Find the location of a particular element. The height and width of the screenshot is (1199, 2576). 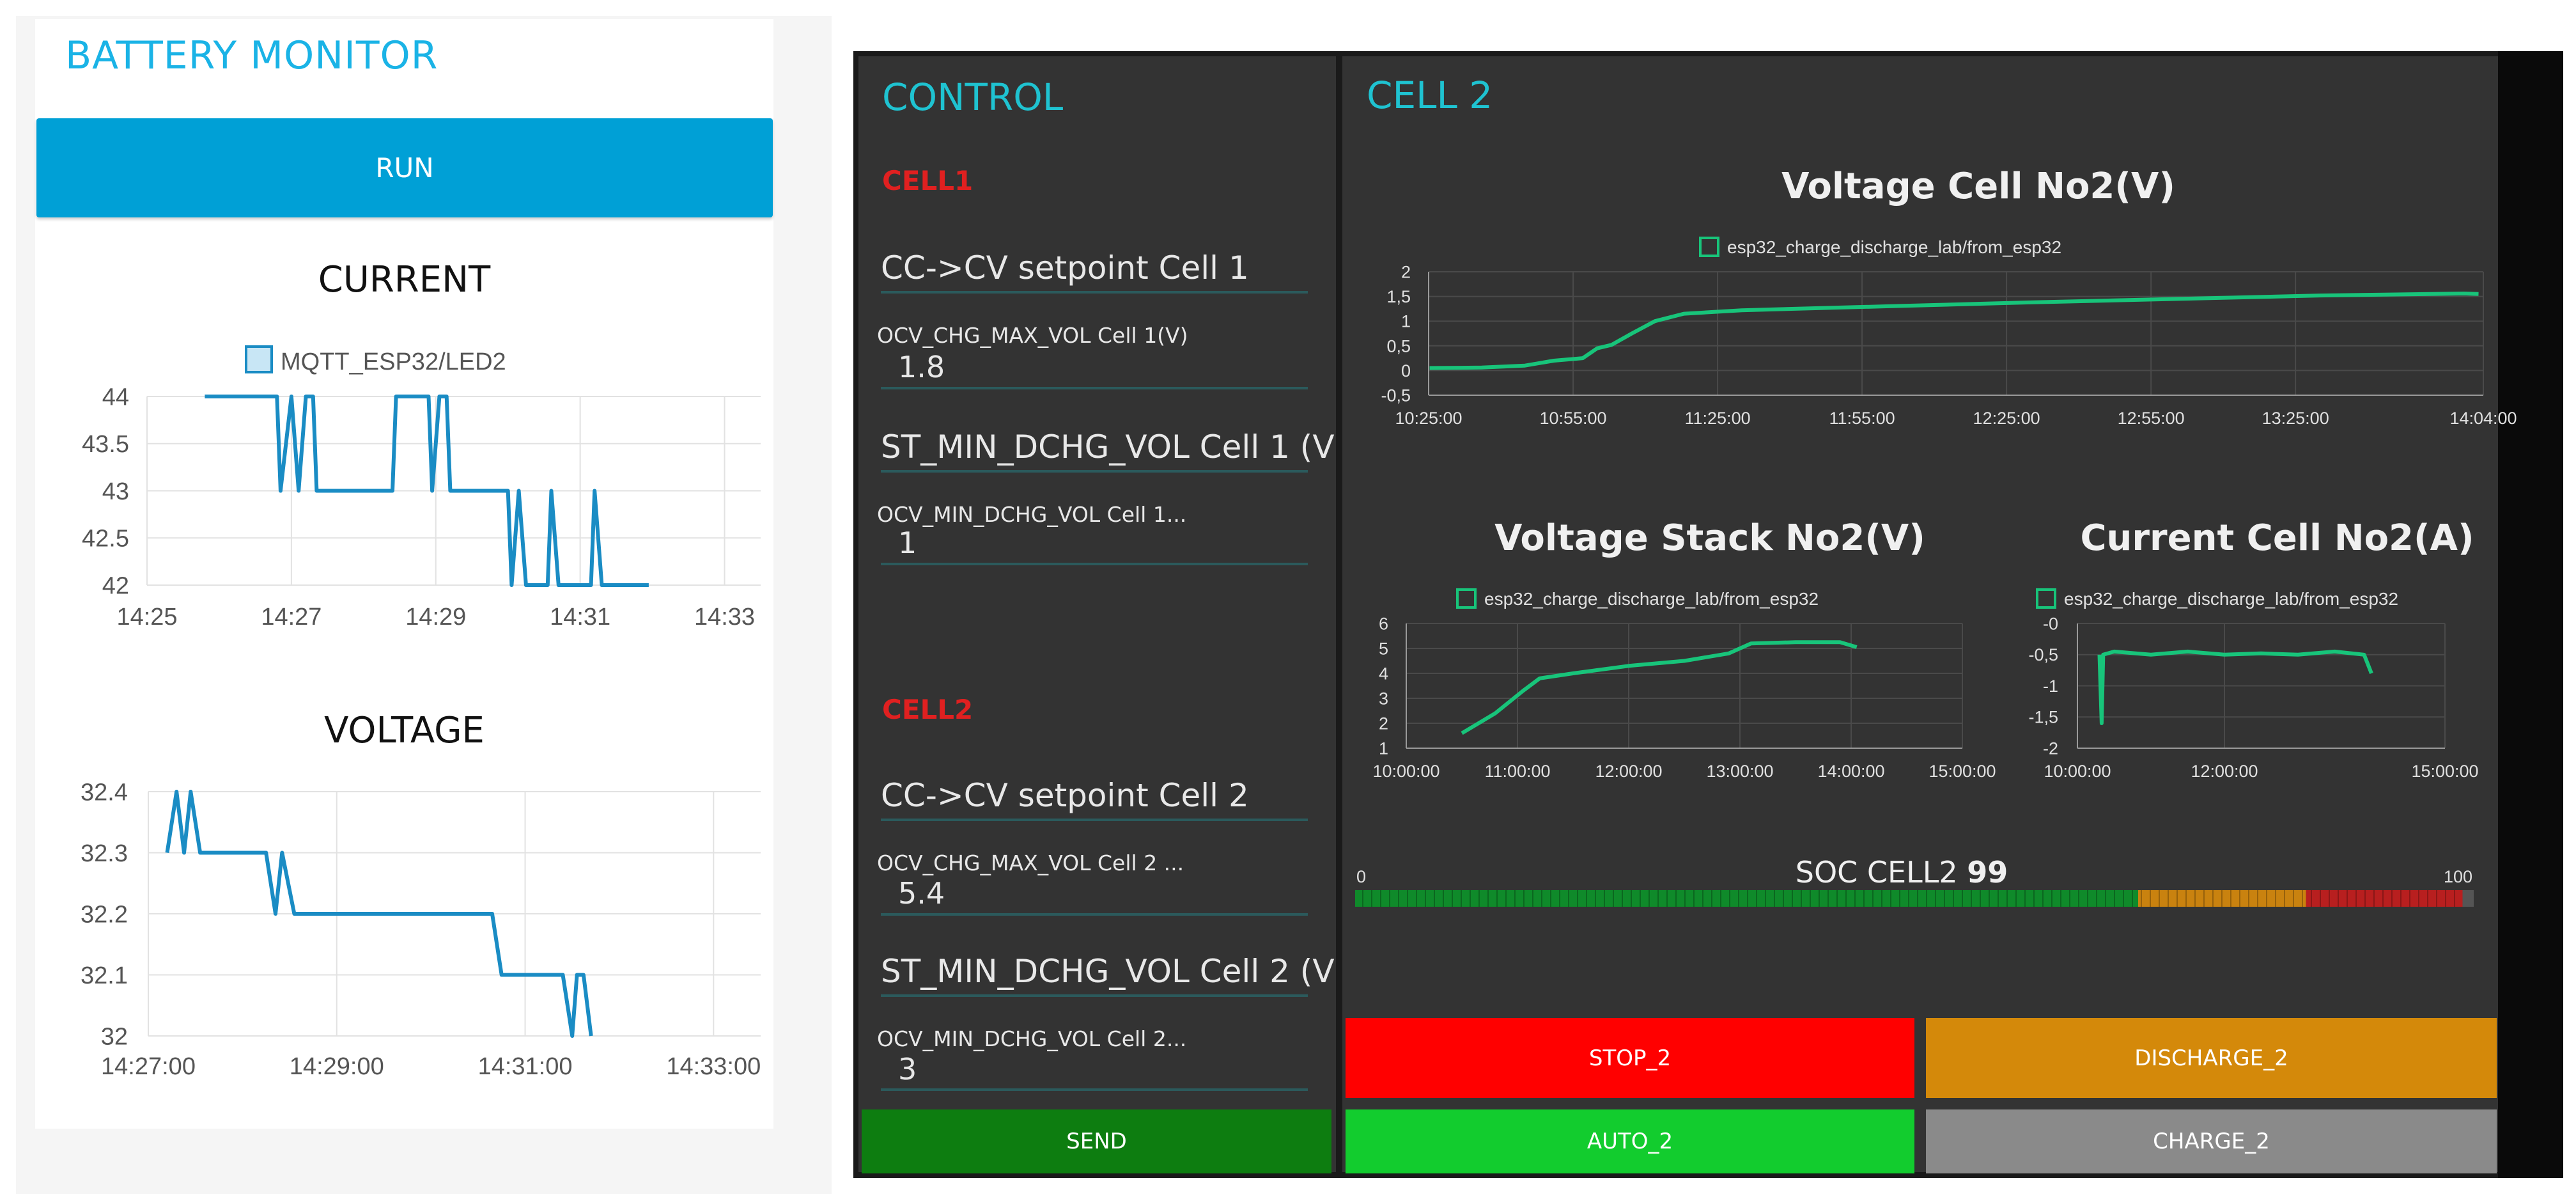

x-tick-label: 14:25 is located at coordinates (146, 617).